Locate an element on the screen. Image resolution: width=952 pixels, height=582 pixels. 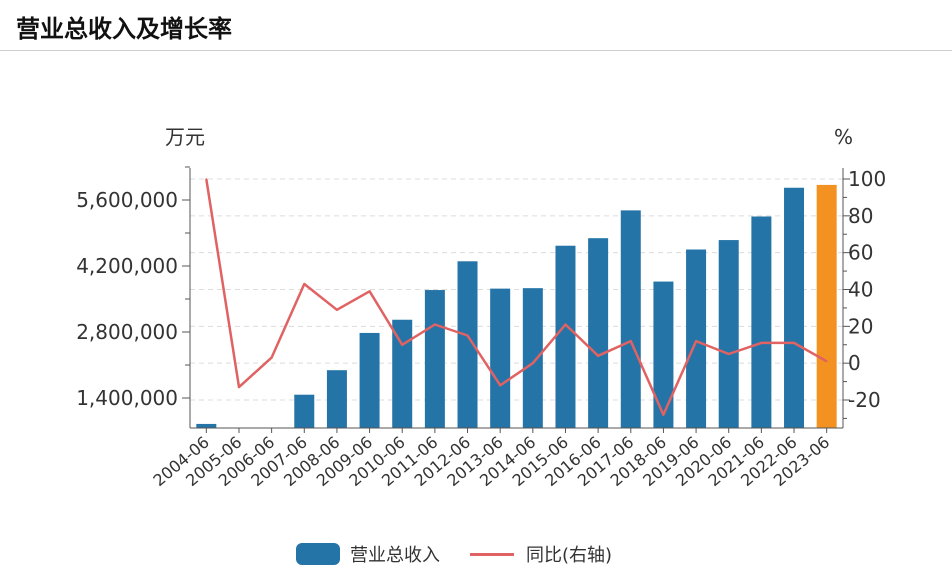
right-tick-label: -20 is located at coordinates (864, 400).